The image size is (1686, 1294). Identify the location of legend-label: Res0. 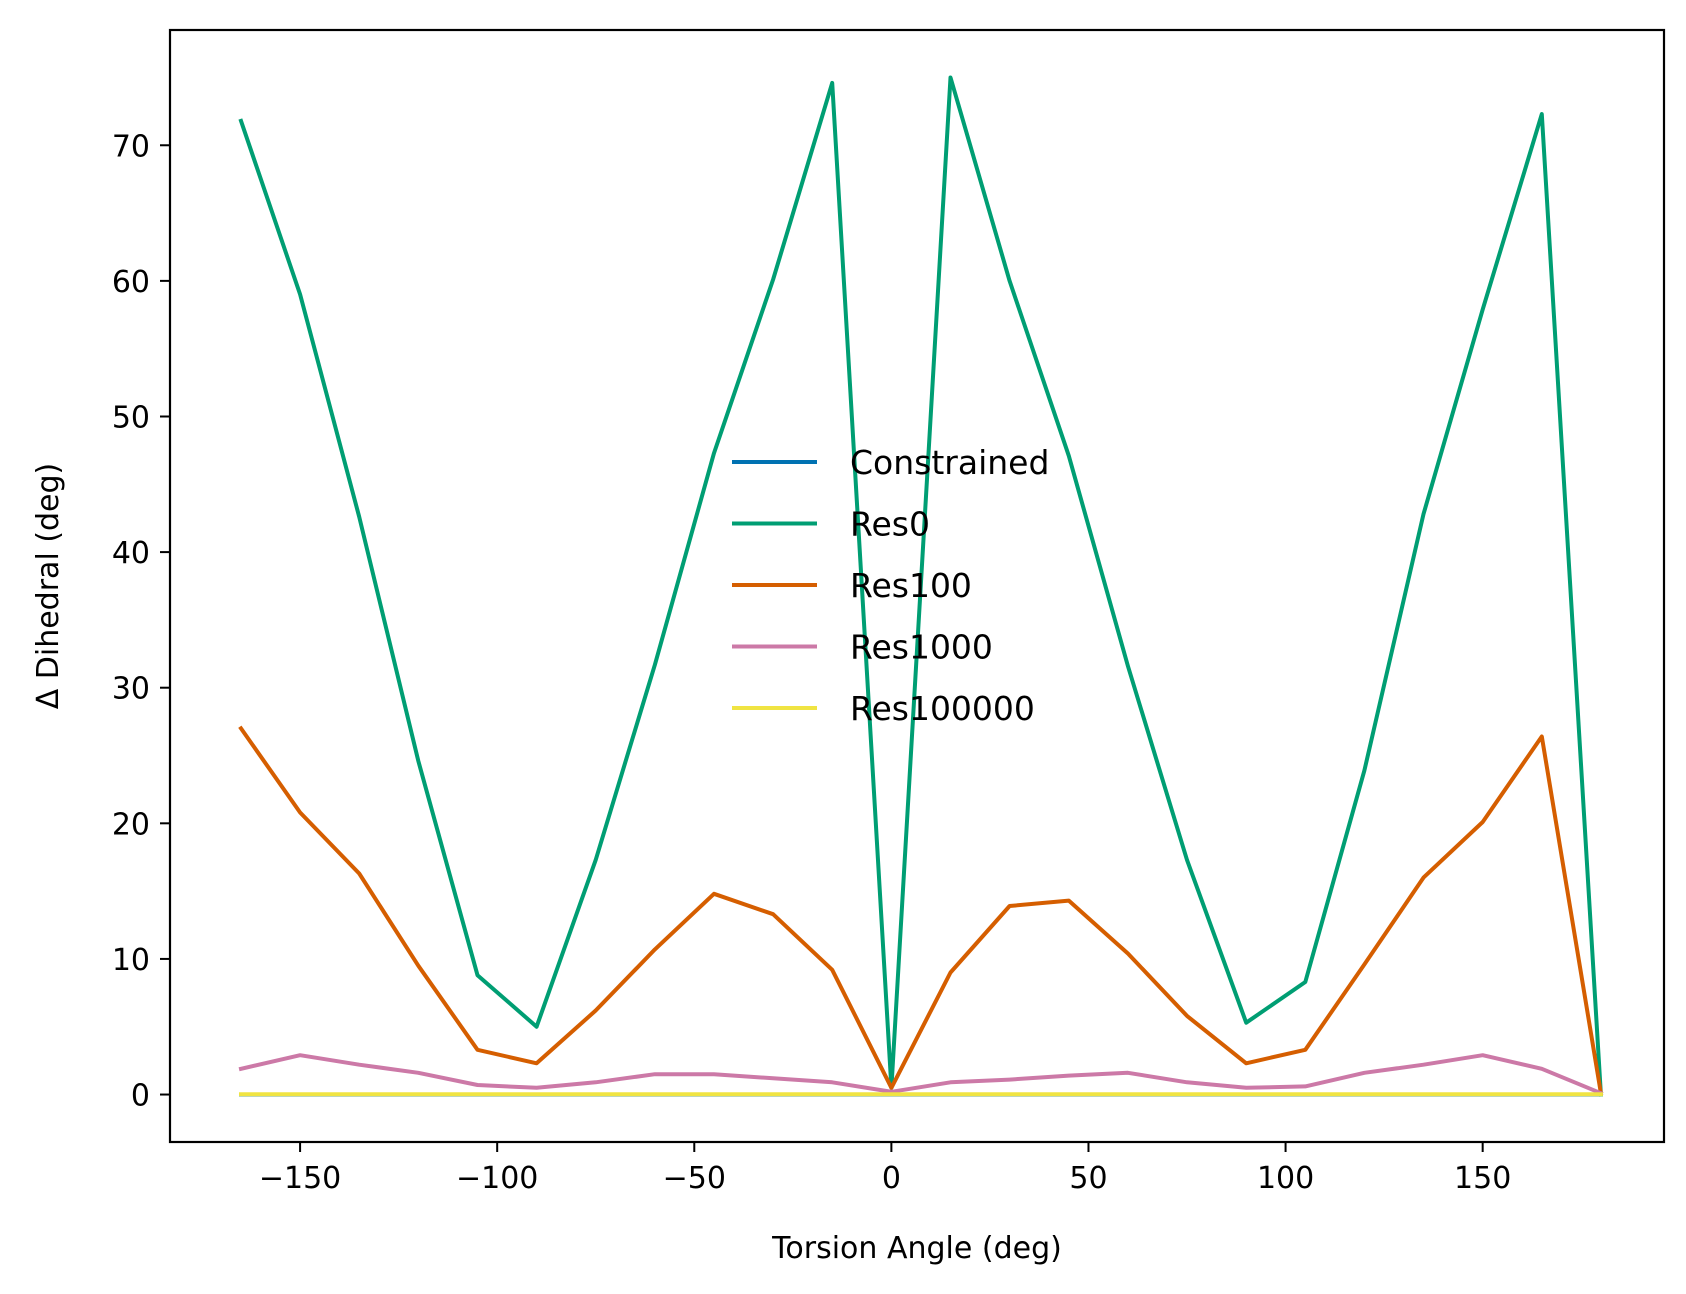
(890, 524).